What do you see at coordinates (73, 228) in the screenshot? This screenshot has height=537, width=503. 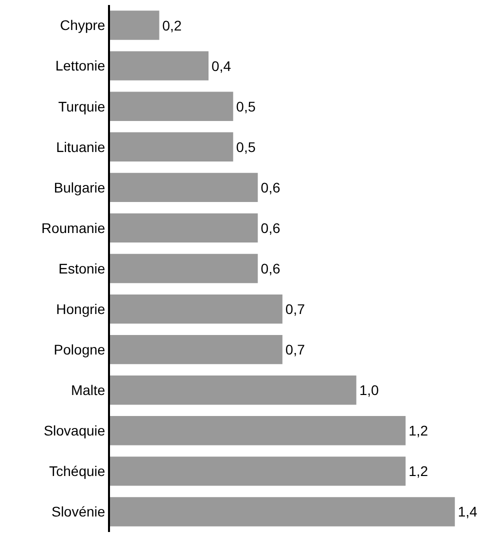 I see `y-tick-label: Roumanie` at bounding box center [73, 228].